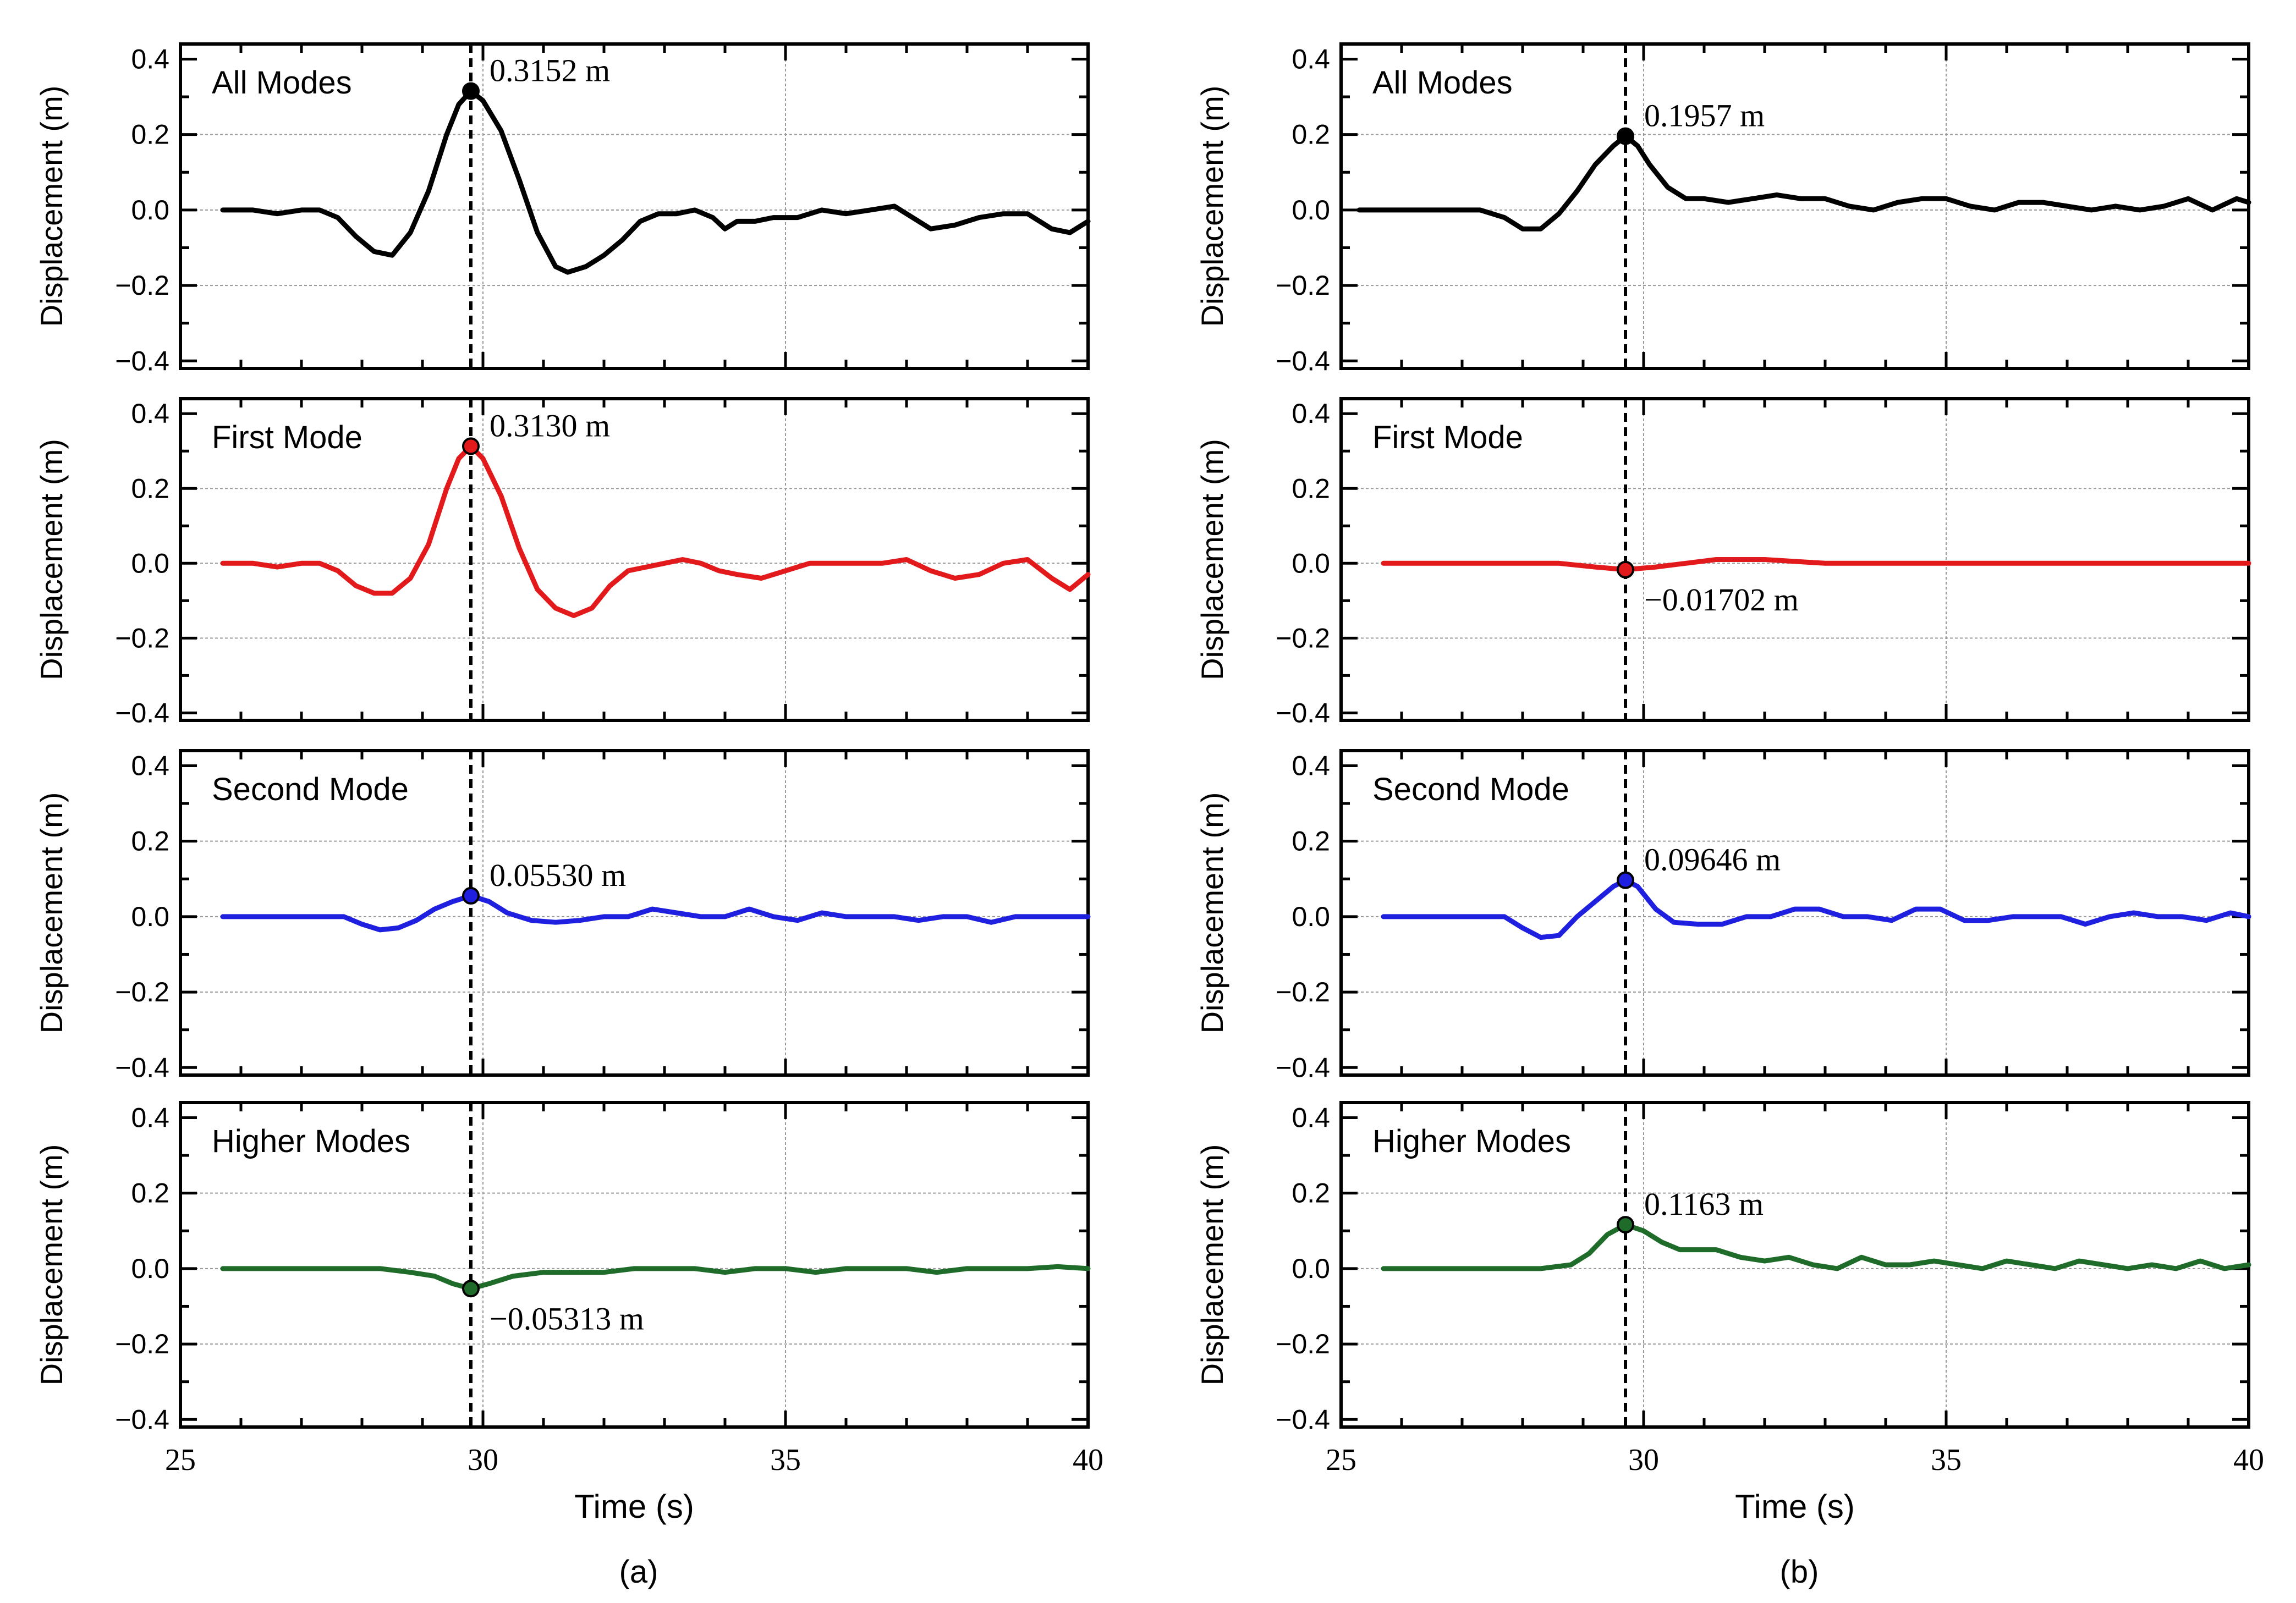 The image size is (2296, 1603). Describe the element at coordinates (550, 71) in the screenshot. I see `peak-annotation: 0.3152 m` at that location.